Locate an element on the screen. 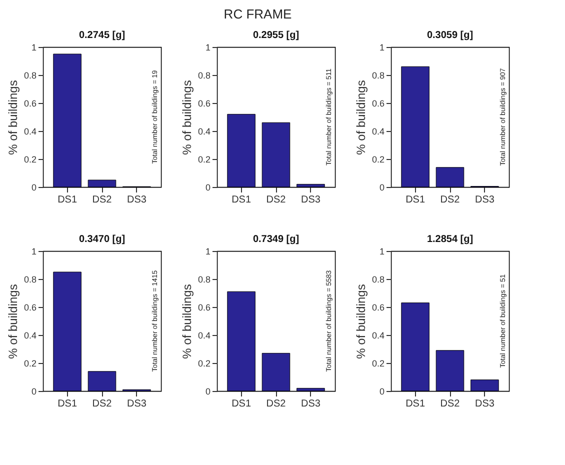 The height and width of the screenshot is (465, 565). text: RC FRAME is located at coordinates (258, 14).